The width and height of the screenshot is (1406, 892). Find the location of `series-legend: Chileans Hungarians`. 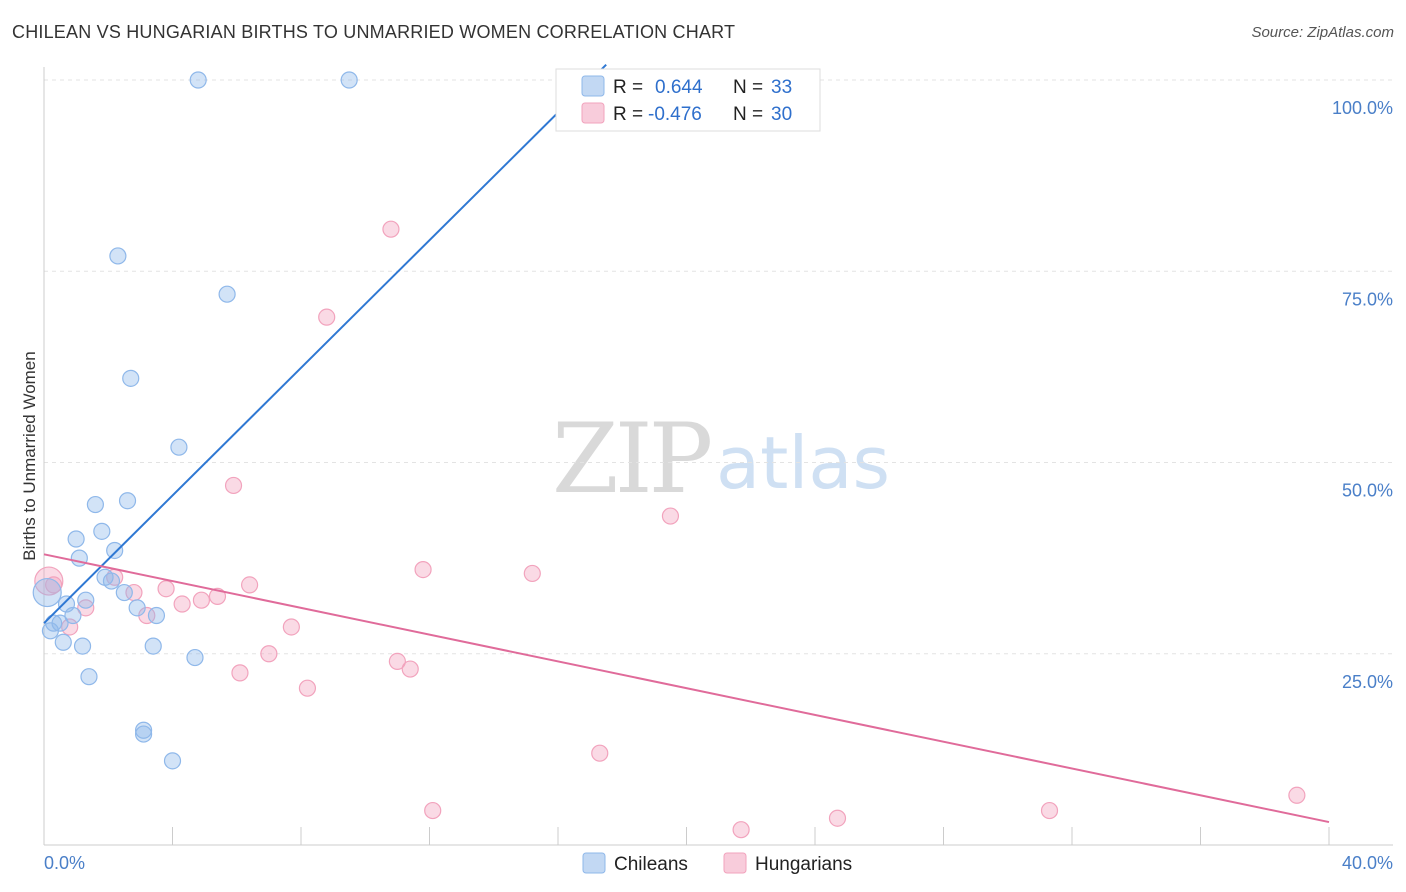

series-legend: Chileans Hungarians is located at coordinates (717, 863).